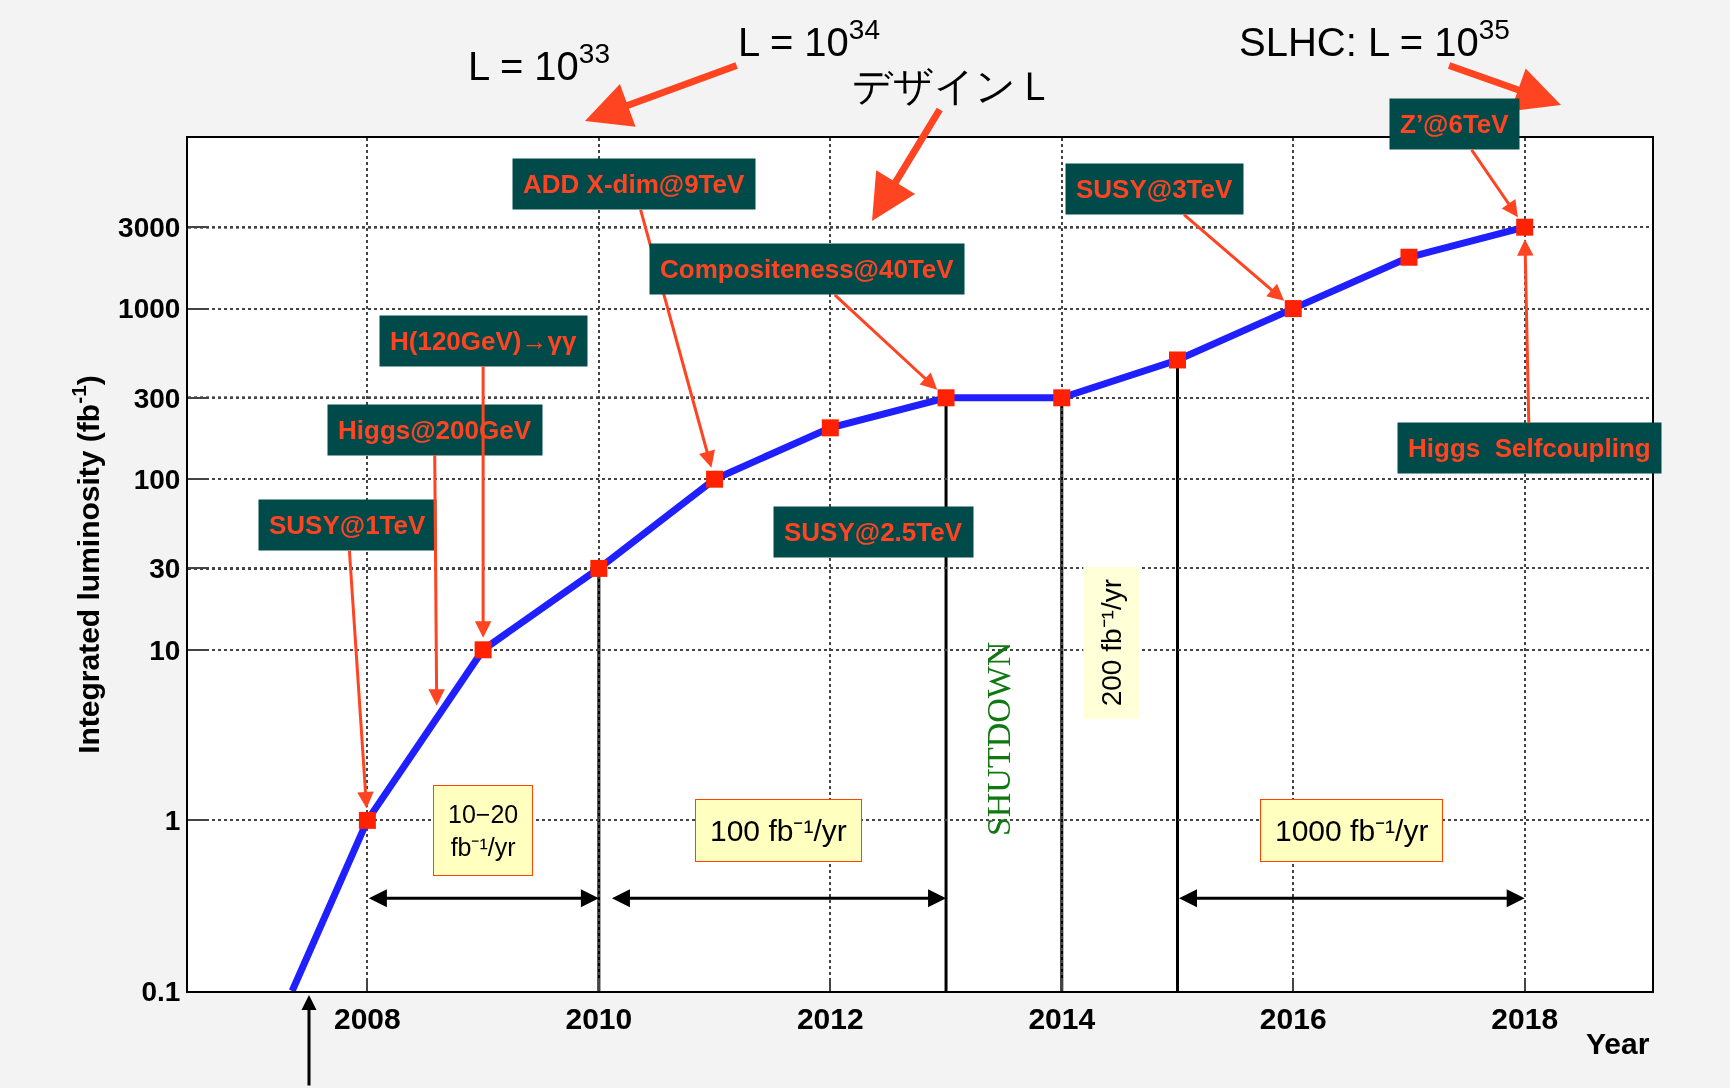 Image resolution: width=1730 pixels, height=1088 pixels. I want to click on annotation: Compositeness@40TeV, so click(807, 269).